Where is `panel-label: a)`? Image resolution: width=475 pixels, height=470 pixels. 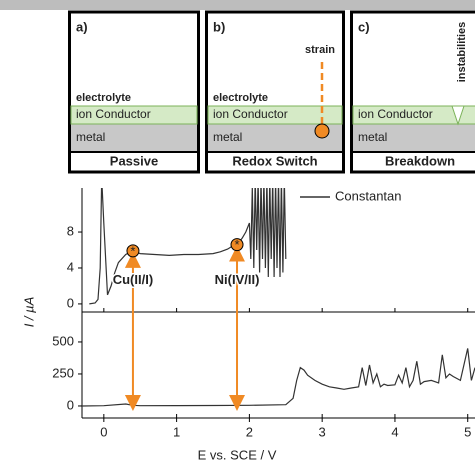
panel-label: a) is located at coordinates (82, 26).